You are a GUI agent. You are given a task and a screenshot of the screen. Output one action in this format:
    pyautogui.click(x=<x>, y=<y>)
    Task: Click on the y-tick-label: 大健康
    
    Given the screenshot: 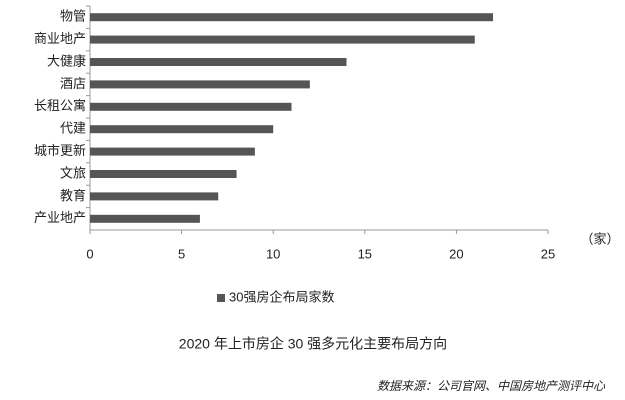 What is the action you would take?
    pyautogui.click(x=66, y=60)
    